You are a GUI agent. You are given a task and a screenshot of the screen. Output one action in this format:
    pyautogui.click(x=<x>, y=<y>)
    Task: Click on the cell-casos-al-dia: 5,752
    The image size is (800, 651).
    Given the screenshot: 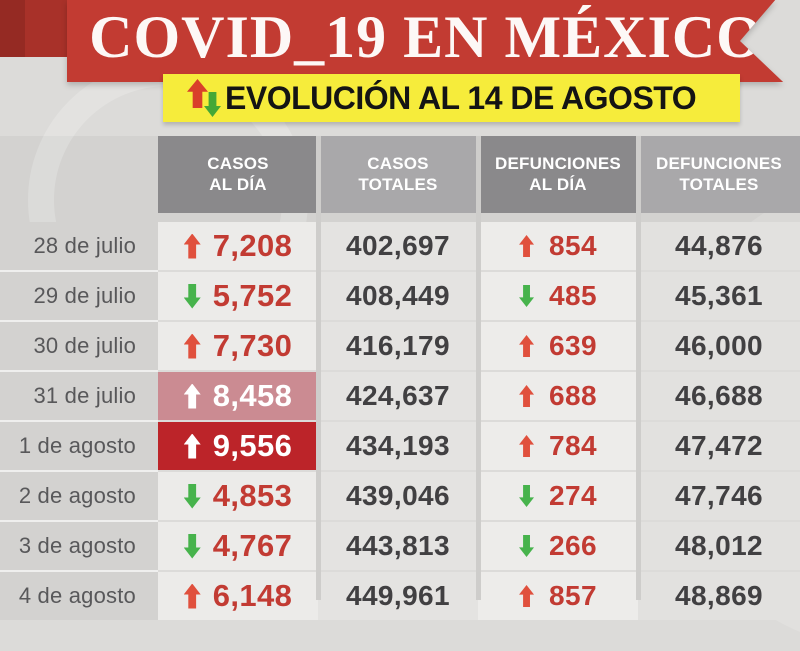 What is the action you would take?
    pyautogui.click(x=238, y=296)
    